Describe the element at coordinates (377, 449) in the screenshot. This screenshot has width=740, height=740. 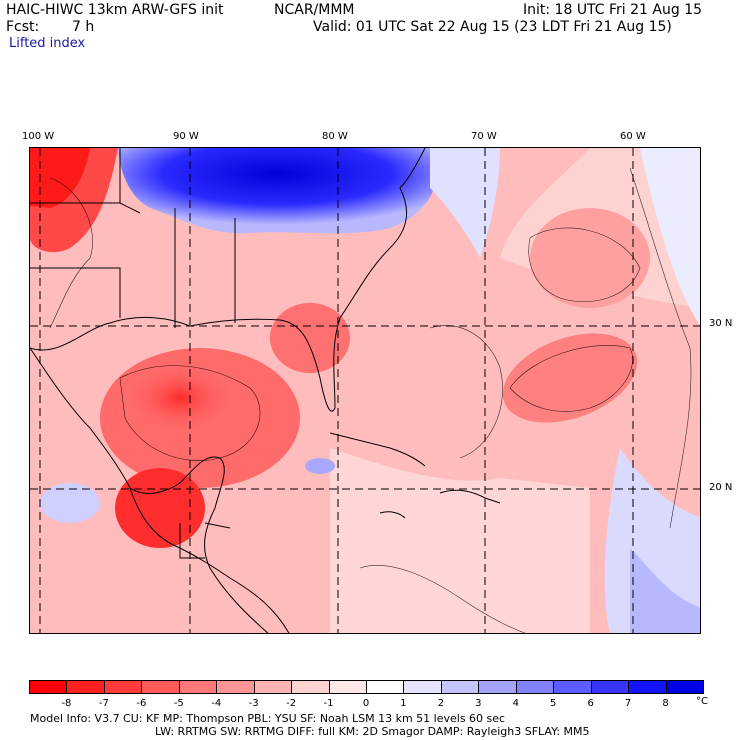
I see `cuba-coast` at that location.